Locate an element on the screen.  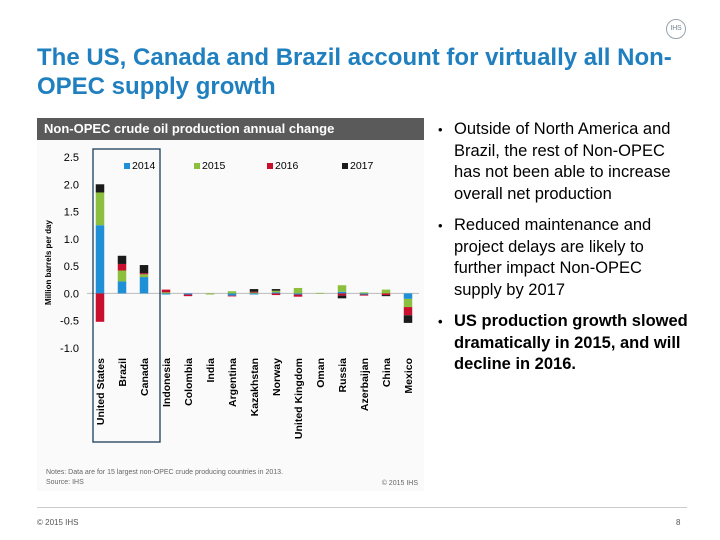
page-number: 8 is located at coordinates (678, 522).